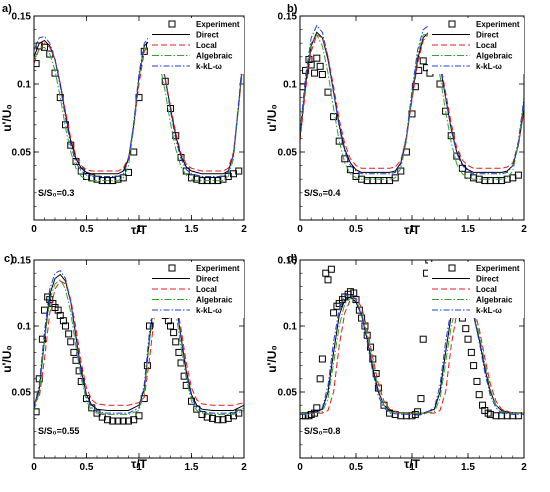  What do you see at coordinates (292, 259) in the screenshot?
I see `panel-label: d)` at bounding box center [292, 259].